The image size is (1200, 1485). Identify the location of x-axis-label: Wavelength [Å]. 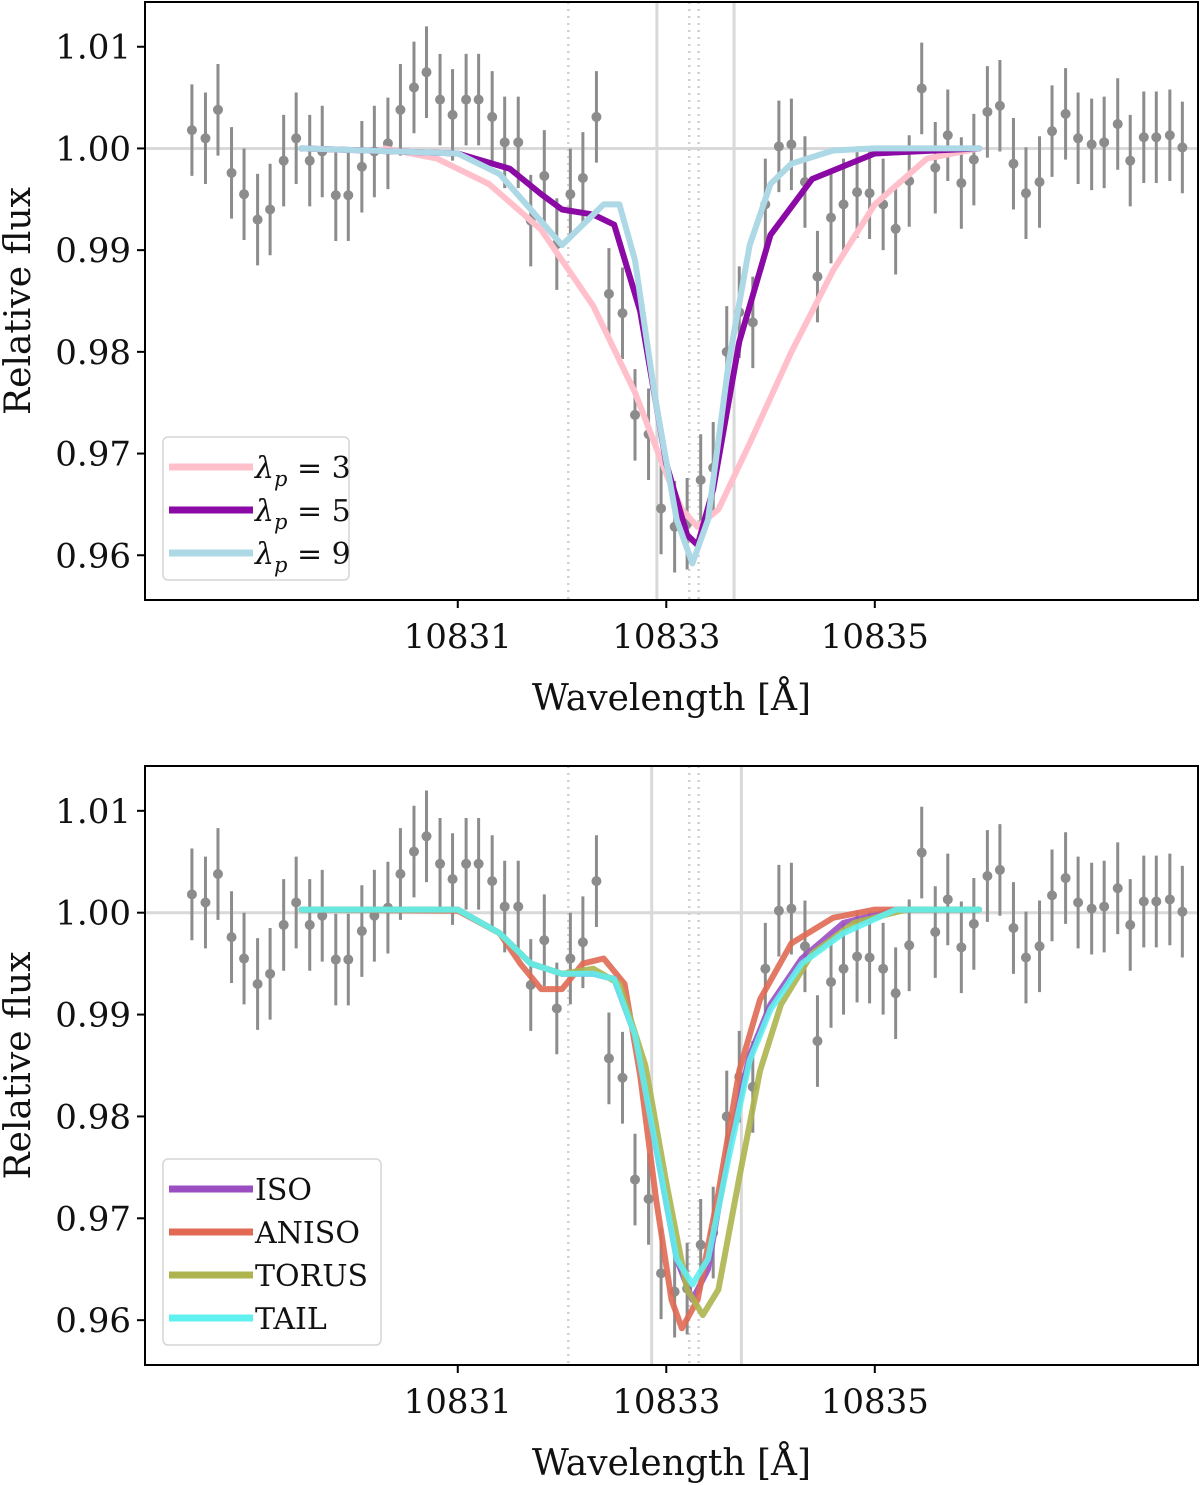
(671, 1463).